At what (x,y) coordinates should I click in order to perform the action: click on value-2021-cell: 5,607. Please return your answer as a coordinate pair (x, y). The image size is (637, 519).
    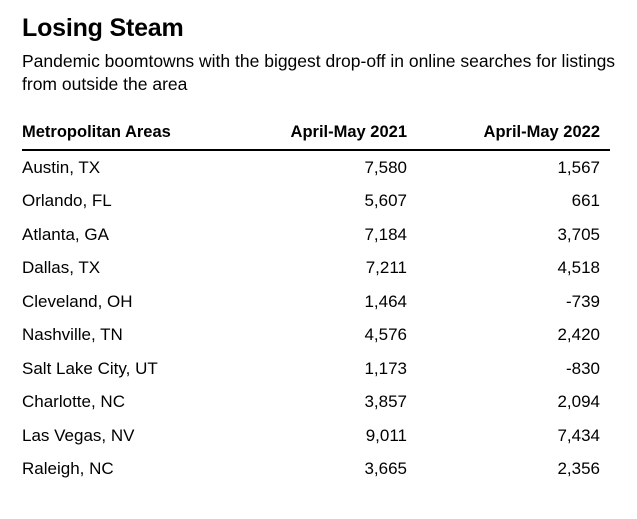
    Looking at the image, I should click on (385, 201).